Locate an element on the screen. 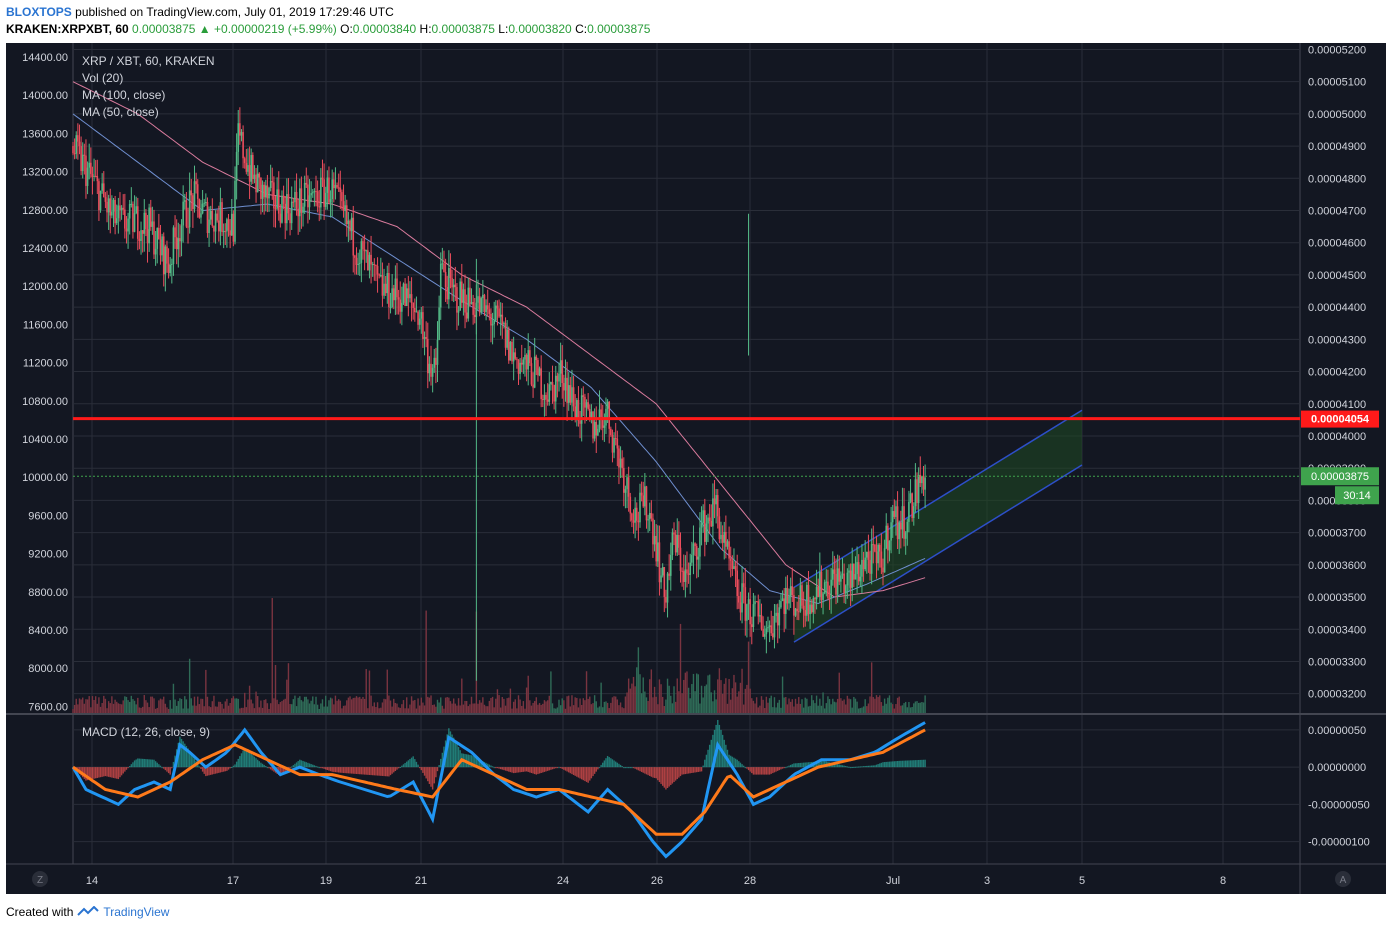 The width and height of the screenshot is (1392, 930). left-axis-tick: 13600.00 is located at coordinates (45, 134).